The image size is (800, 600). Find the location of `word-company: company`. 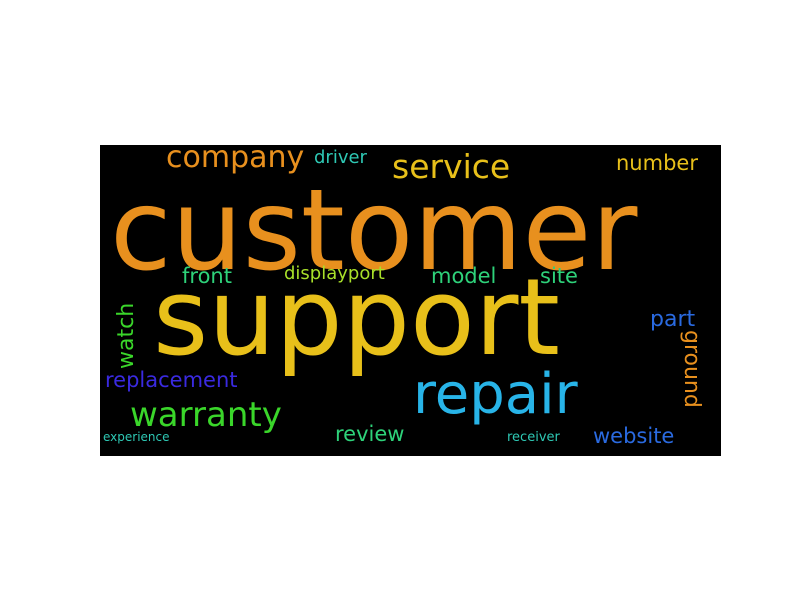

word-company: company is located at coordinates (235, 160).